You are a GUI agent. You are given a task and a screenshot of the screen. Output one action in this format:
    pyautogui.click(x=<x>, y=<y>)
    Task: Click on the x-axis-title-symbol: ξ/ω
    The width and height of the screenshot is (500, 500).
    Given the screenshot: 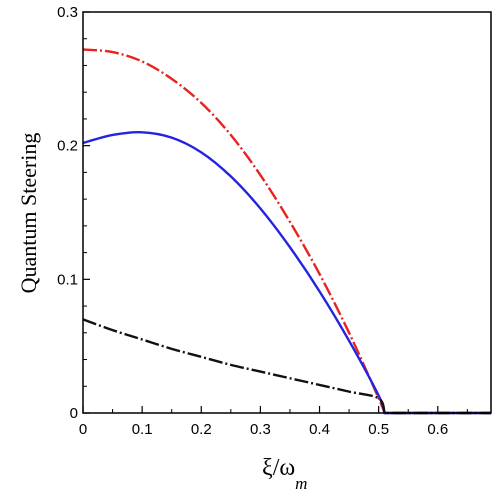 What is the action you would take?
    pyautogui.click(x=278, y=468)
    